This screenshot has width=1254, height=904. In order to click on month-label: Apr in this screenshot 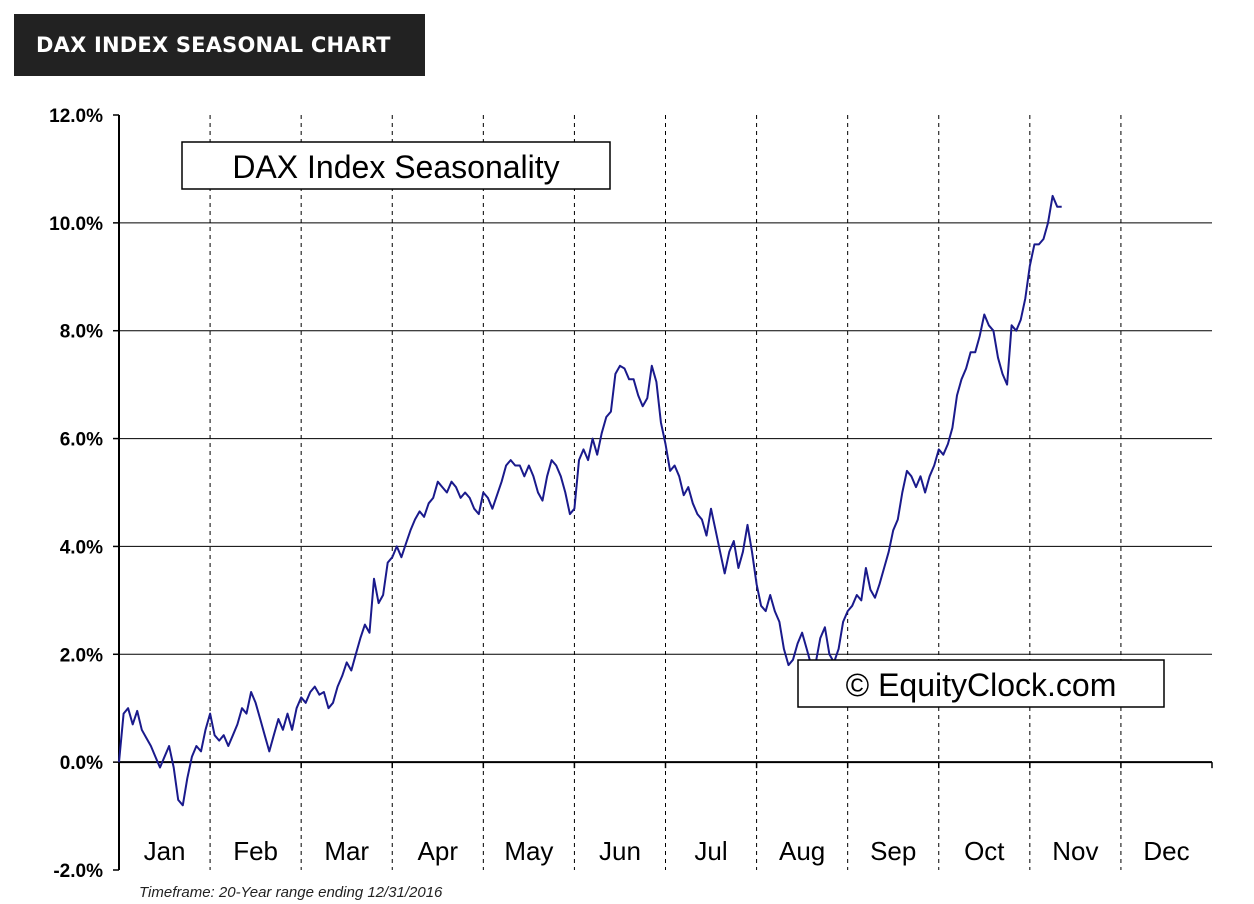, I will do `click(438, 851)`.